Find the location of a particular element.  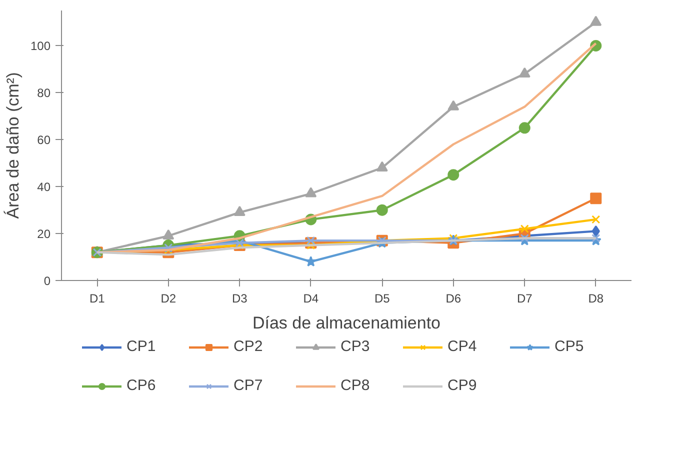

x-tick-label: D1 is located at coordinates (97, 299).